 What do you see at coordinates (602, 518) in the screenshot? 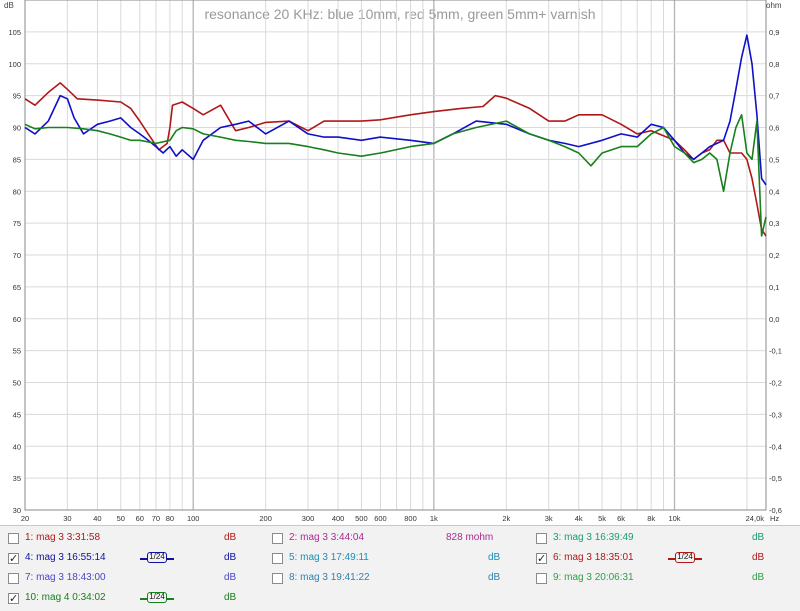
I see `x-tick-label: 5k` at bounding box center [602, 518].